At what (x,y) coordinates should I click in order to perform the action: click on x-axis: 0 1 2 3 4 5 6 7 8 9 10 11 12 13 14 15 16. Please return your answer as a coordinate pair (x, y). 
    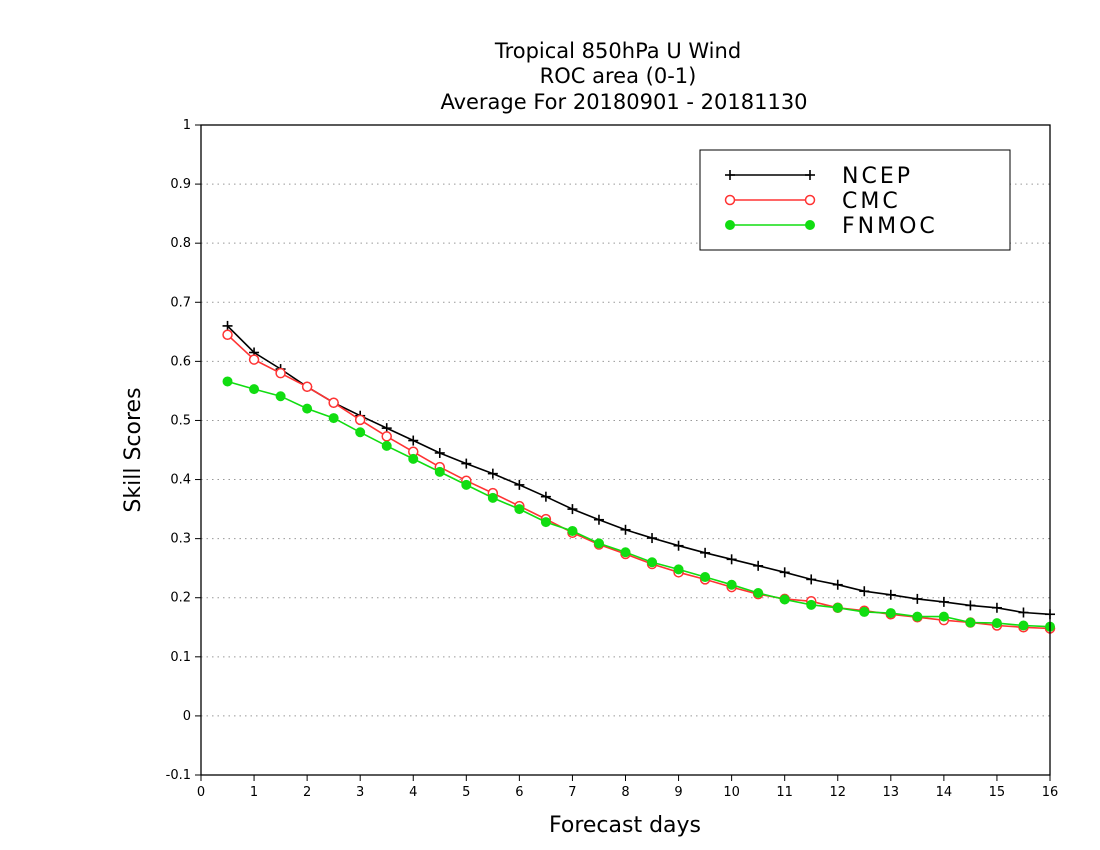
    Looking at the image, I should click on (627, 787).